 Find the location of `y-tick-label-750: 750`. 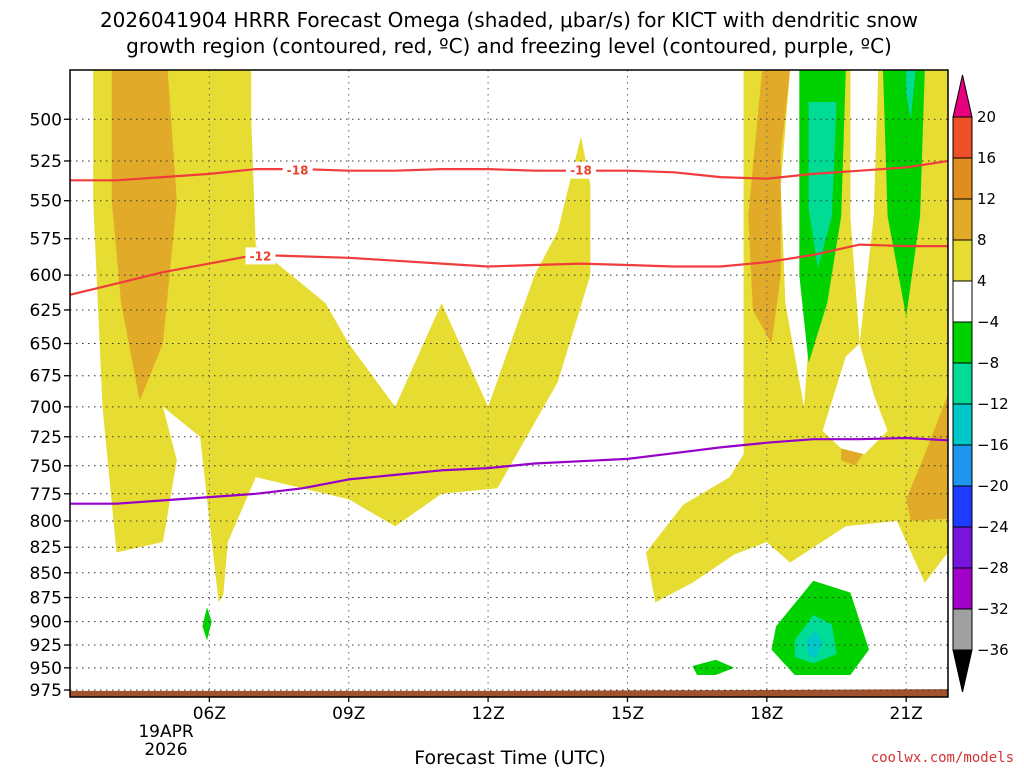

y-tick-label-750: 750 is located at coordinates (46, 467).